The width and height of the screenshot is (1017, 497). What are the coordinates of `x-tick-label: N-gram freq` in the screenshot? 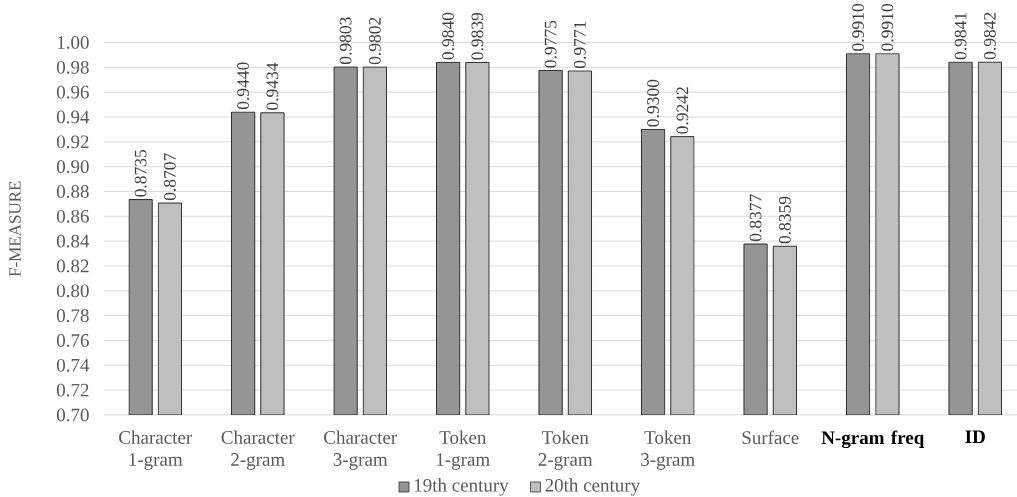 It's located at (873, 439).